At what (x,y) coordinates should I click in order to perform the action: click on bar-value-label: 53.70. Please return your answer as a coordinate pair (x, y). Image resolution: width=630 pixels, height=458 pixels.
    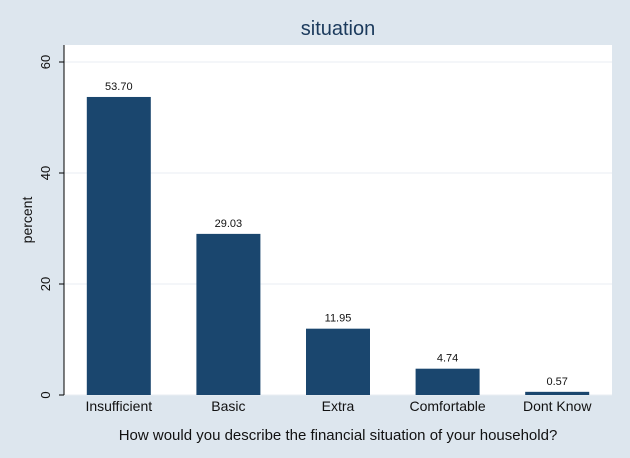
    Looking at the image, I should click on (119, 87).